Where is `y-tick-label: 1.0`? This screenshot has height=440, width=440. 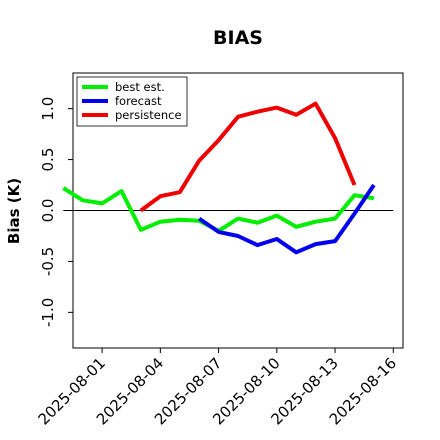
y-tick-label: 1.0 is located at coordinates (48, 109).